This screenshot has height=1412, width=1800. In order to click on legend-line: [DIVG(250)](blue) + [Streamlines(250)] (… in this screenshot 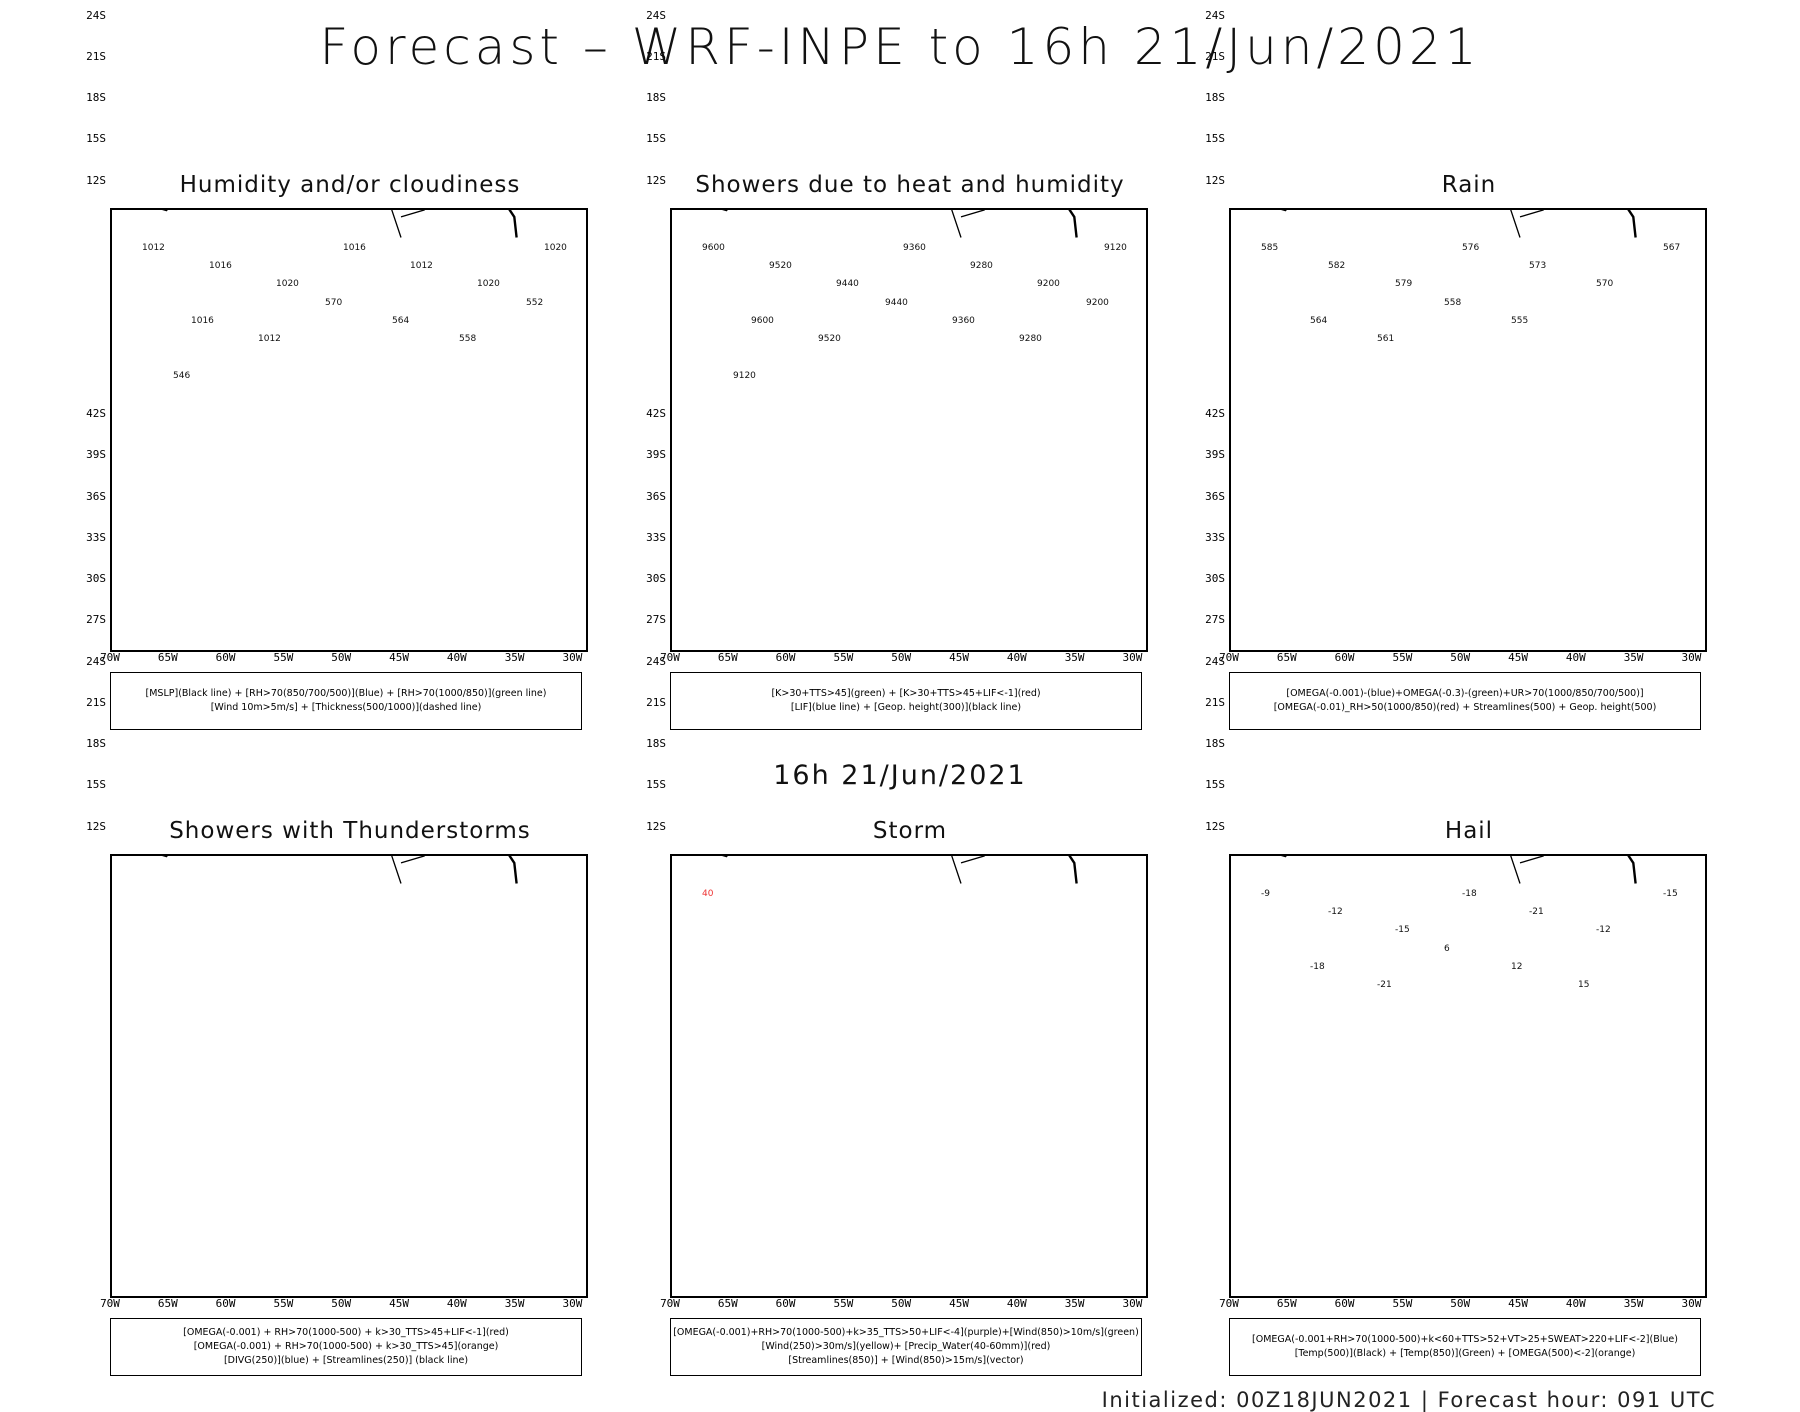, I will do `click(346, 1360)`.